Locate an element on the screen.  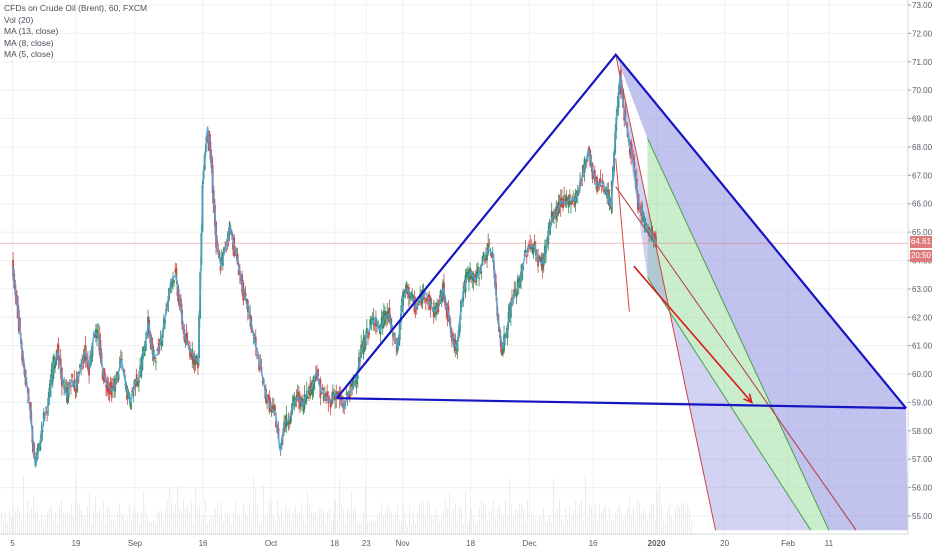
indicator-ma8: MA (8, close) is located at coordinates (29, 42).